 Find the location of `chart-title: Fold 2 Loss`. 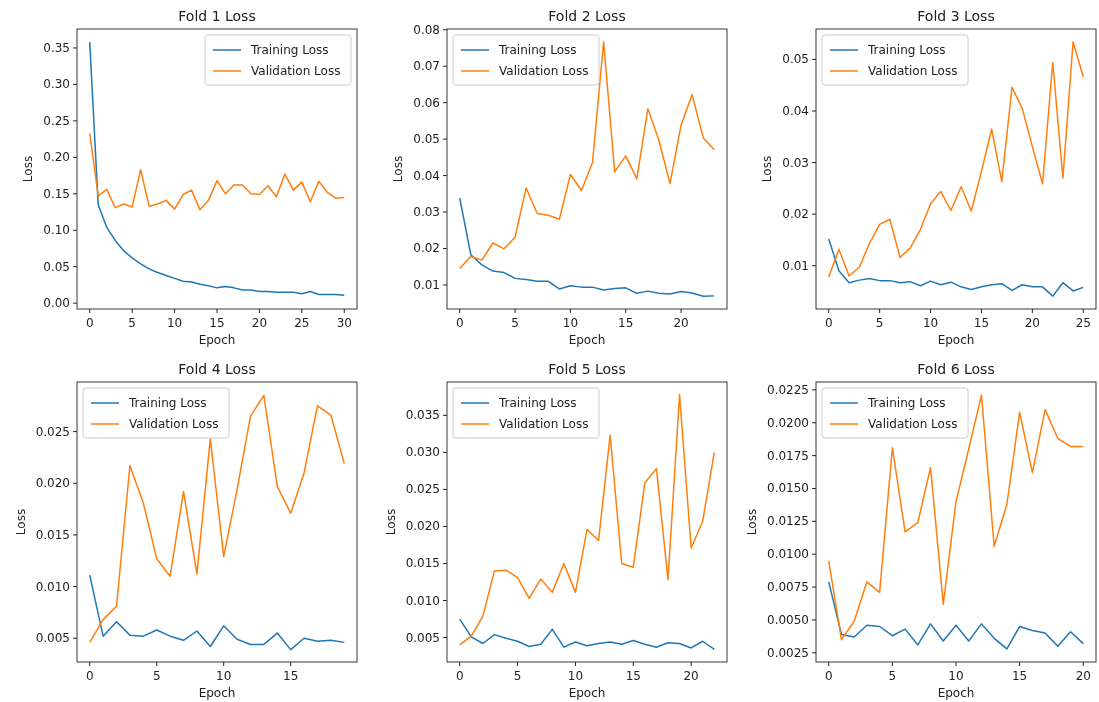

chart-title: Fold 2 Loss is located at coordinates (587, 16).